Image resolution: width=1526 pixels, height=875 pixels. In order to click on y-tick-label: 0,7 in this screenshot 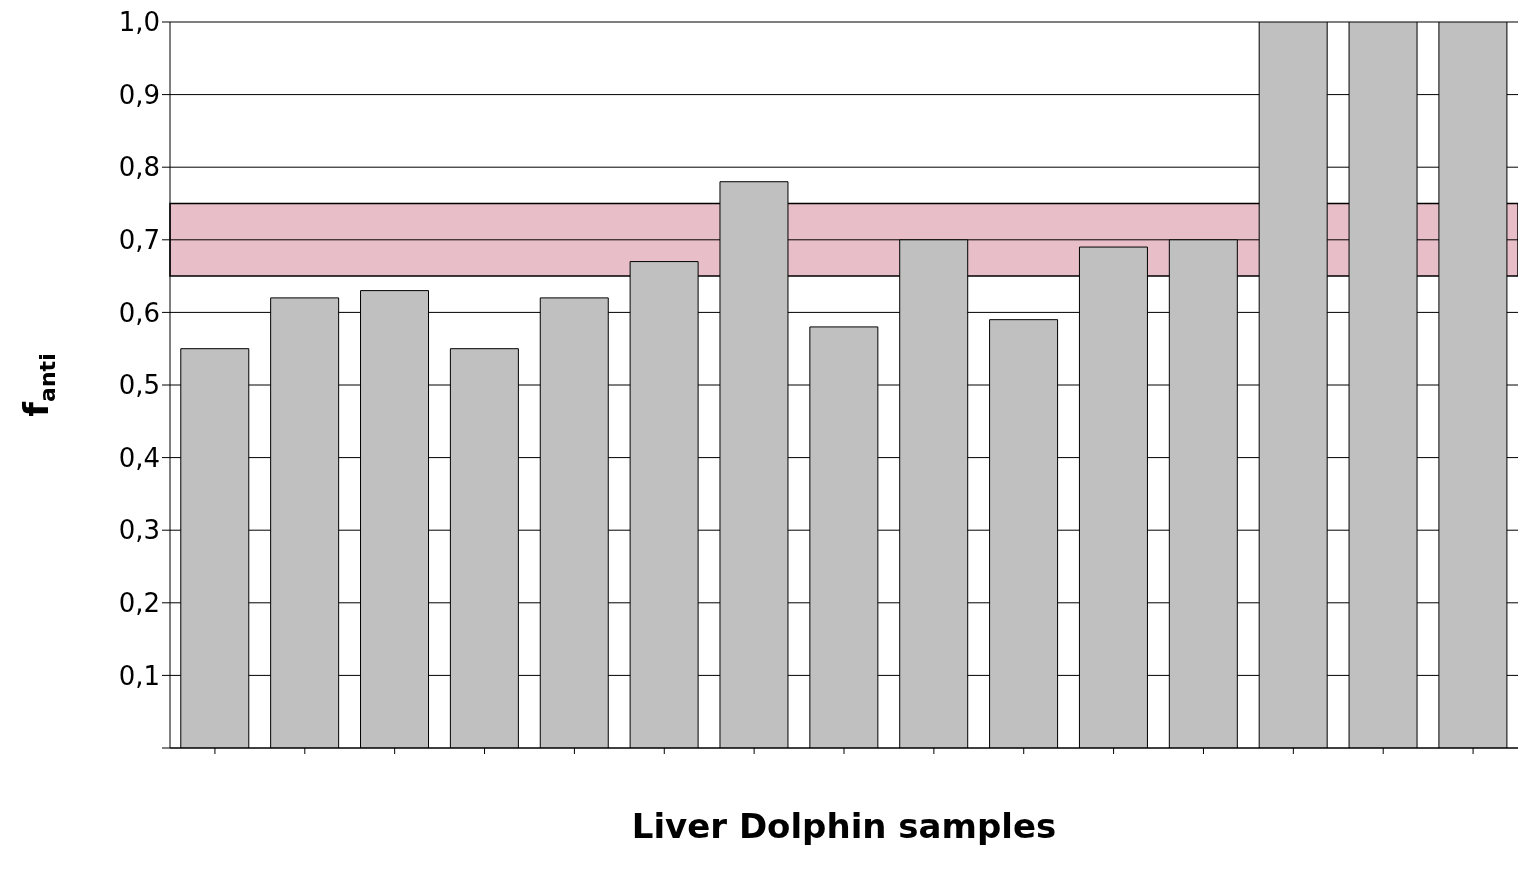, I will do `click(139, 240)`.